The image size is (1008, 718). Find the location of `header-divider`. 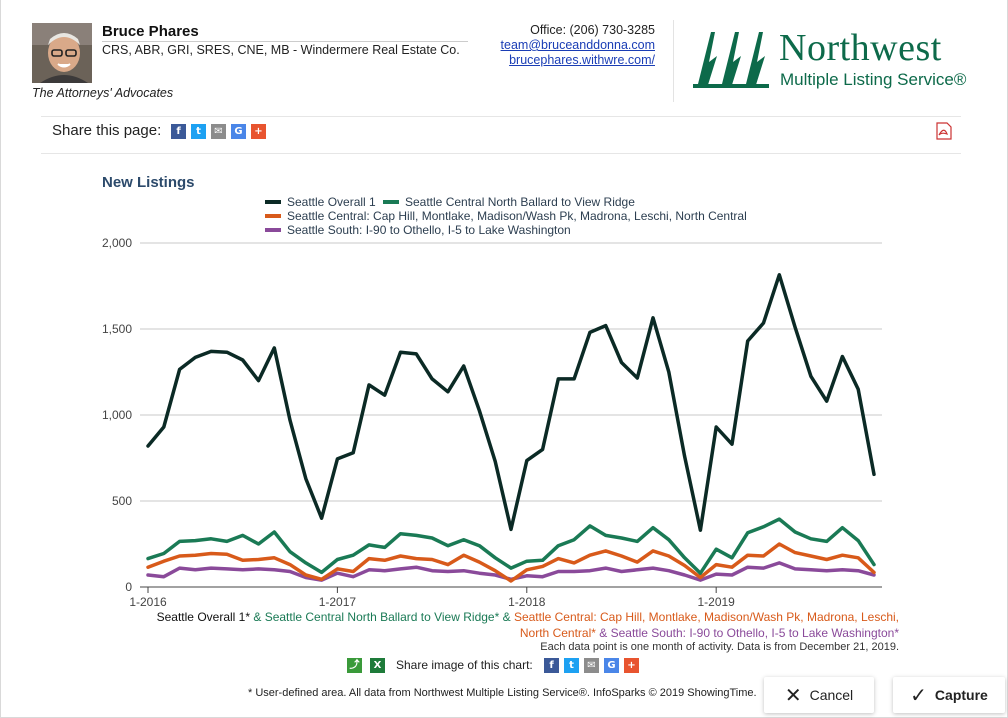

header-divider is located at coordinates (673, 61).